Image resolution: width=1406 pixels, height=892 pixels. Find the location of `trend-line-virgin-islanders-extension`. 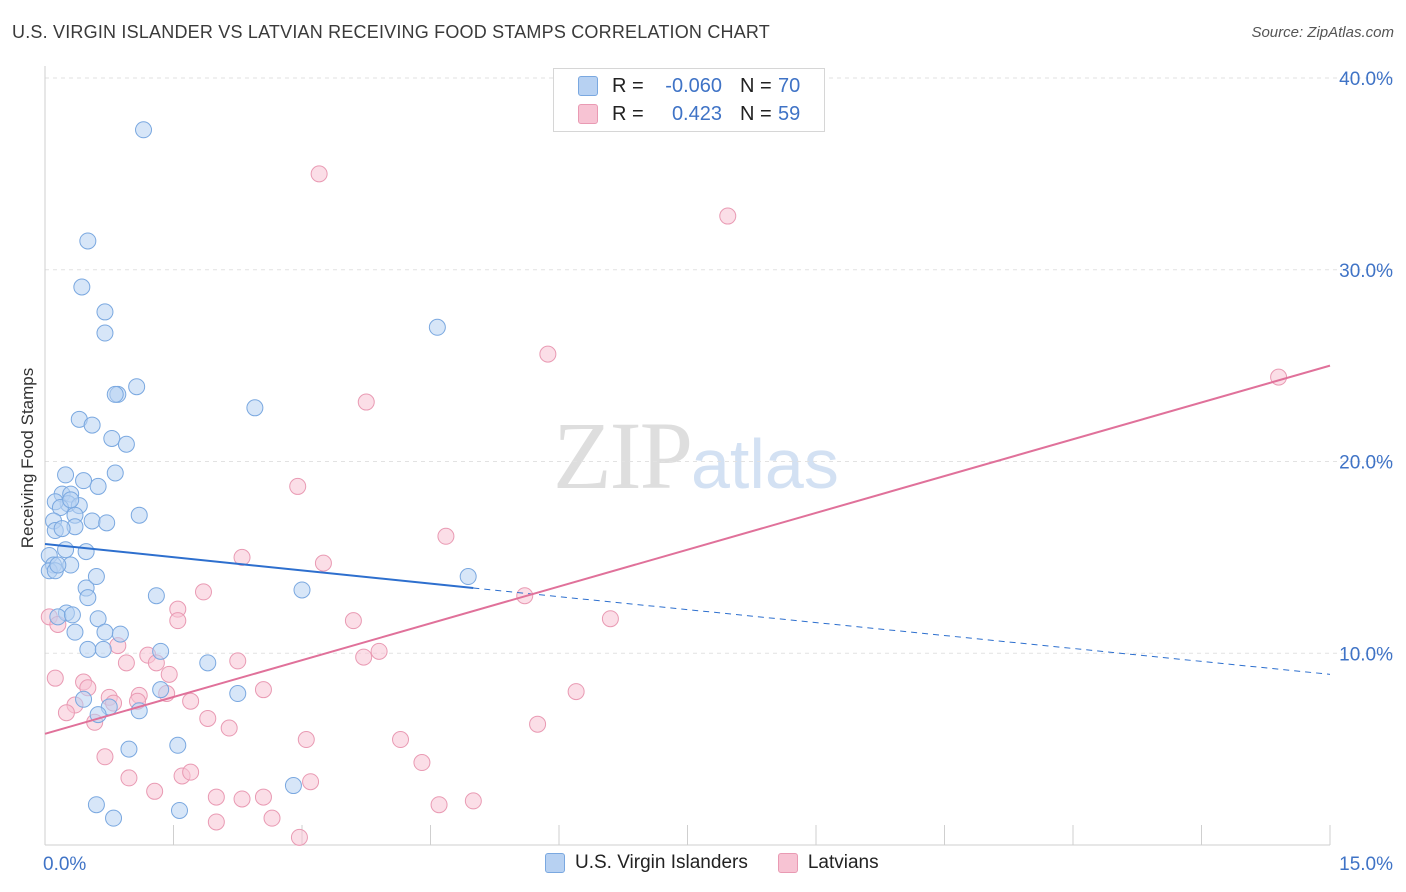

trend-line-virgin-islanders-extension is located at coordinates (902, 631).